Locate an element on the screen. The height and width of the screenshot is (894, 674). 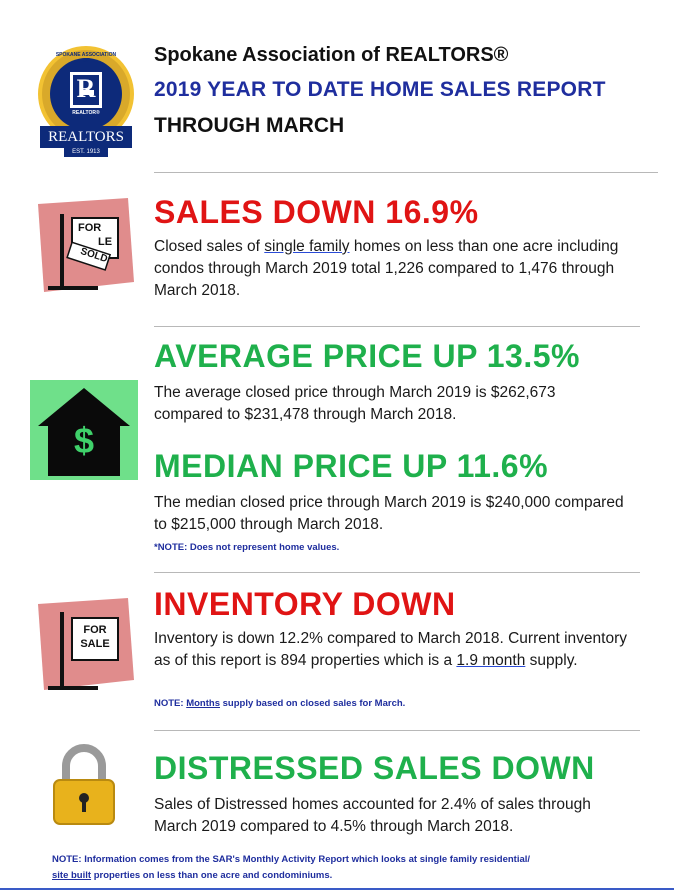
for-sale-sign-top: FOR is located at coordinates (95, 630).